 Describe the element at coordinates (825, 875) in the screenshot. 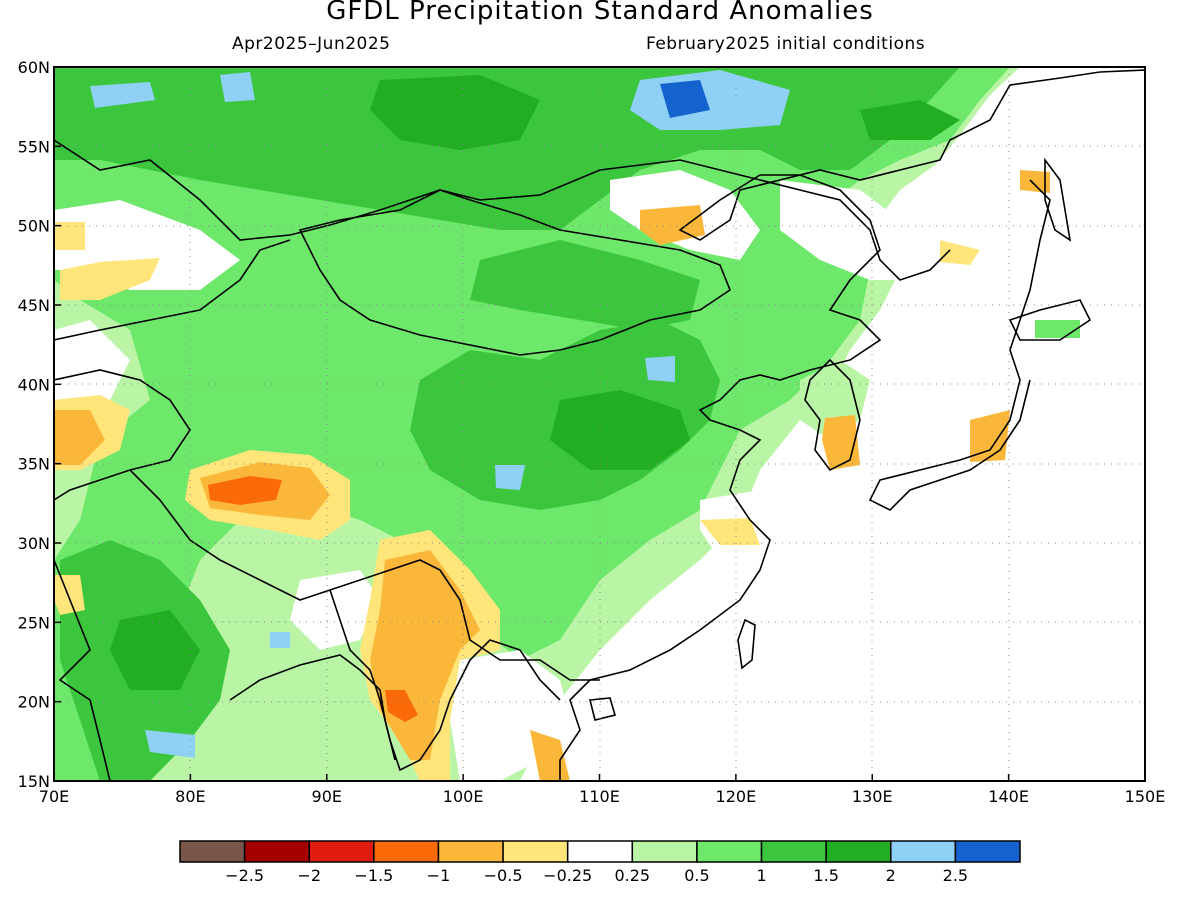

I see `colorbar-label: 1.5` at that location.